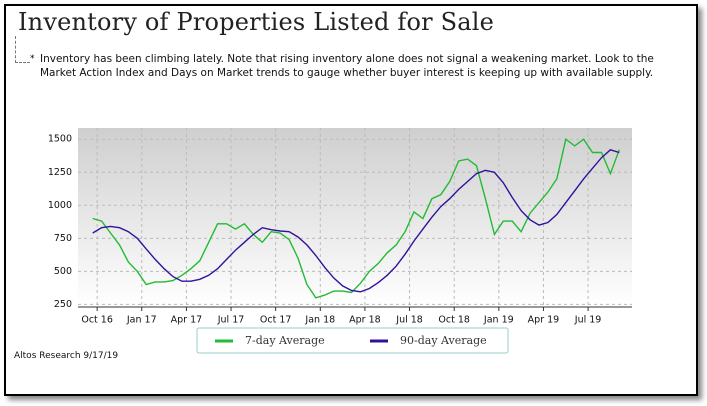  What do you see at coordinates (63, 238) in the screenshot?
I see `y-tick-label: 750` at bounding box center [63, 238].